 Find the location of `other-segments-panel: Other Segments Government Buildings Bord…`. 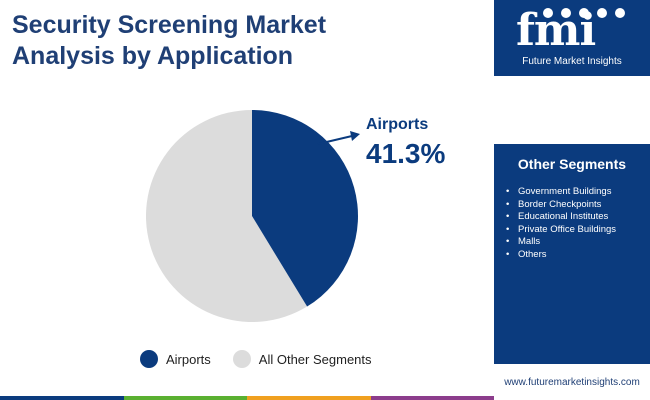

other-segments-panel: Other Segments Government Buildings Bord… is located at coordinates (572, 254).